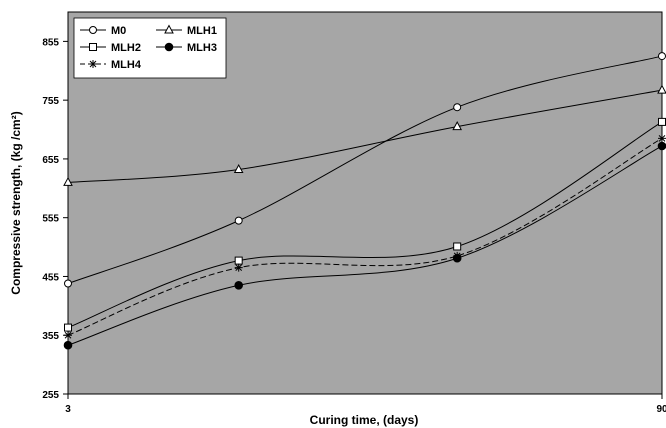 This screenshot has height=428, width=666. Describe the element at coordinates (118, 31) in the screenshot. I see `legend-label: M0` at that location.